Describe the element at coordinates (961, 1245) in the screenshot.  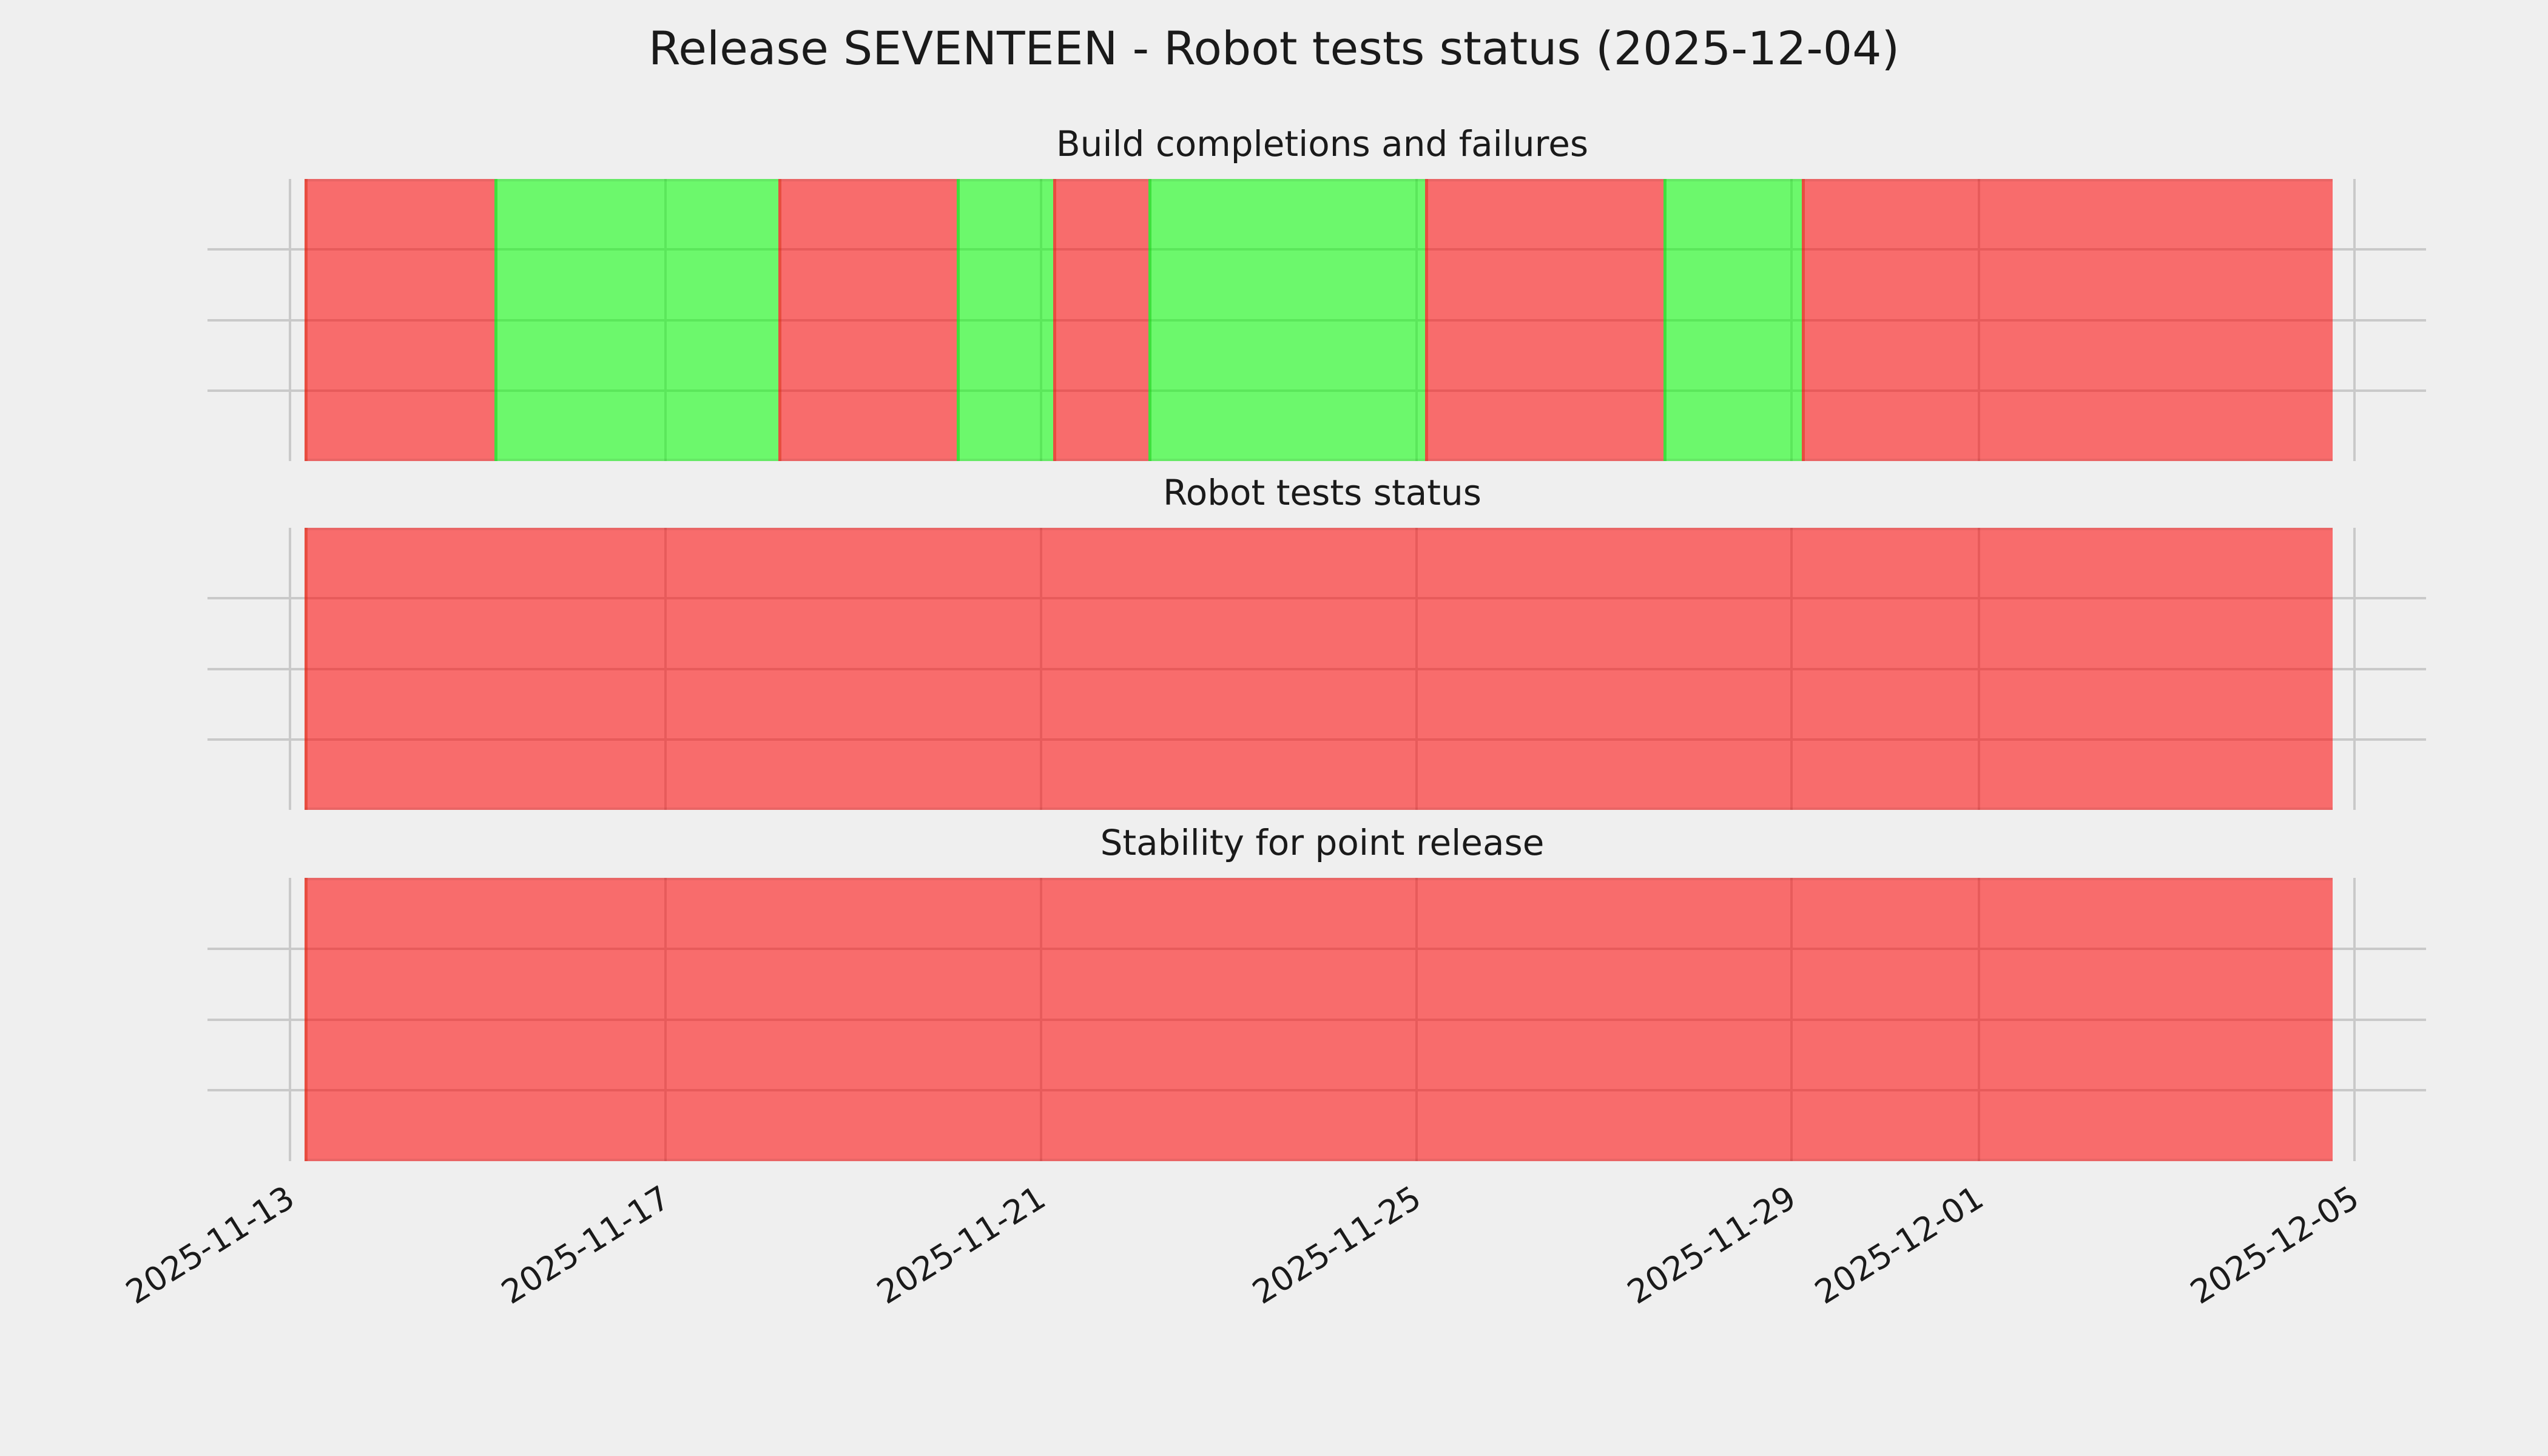
I see `x-tick-label: 2025-11-21` at that location.